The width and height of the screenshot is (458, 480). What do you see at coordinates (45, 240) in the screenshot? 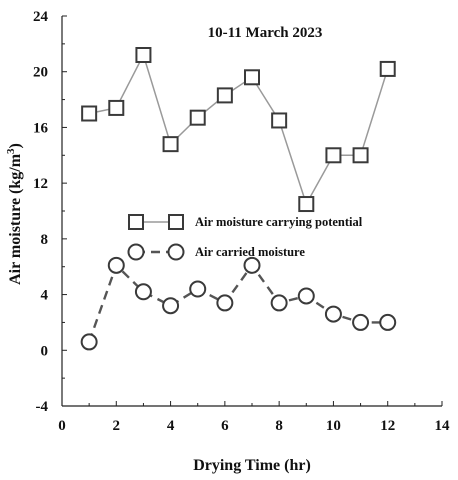
I see `y-tick-label: 8` at bounding box center [45, 240].